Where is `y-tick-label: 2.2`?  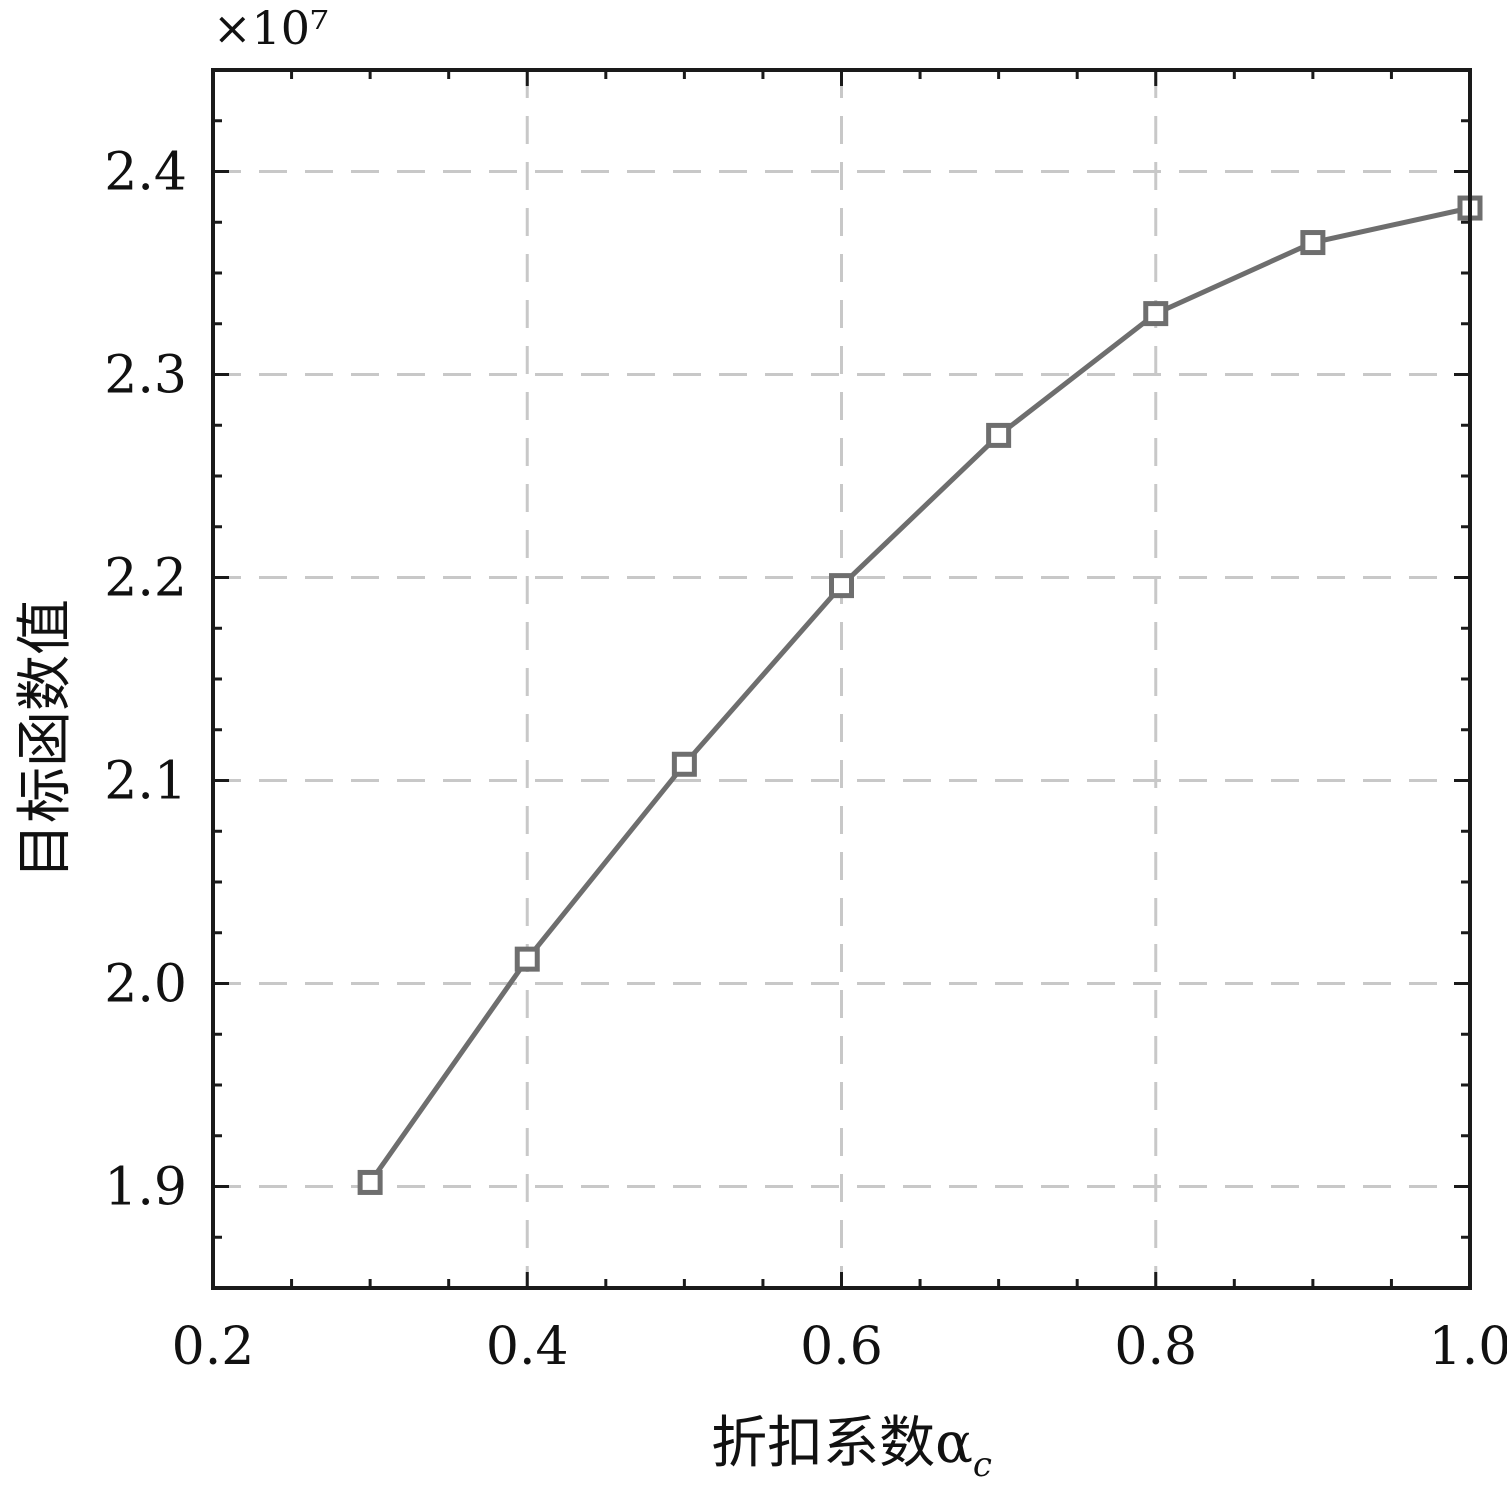
y-tick-label: 2.2 is located at coordinates (145, 579).